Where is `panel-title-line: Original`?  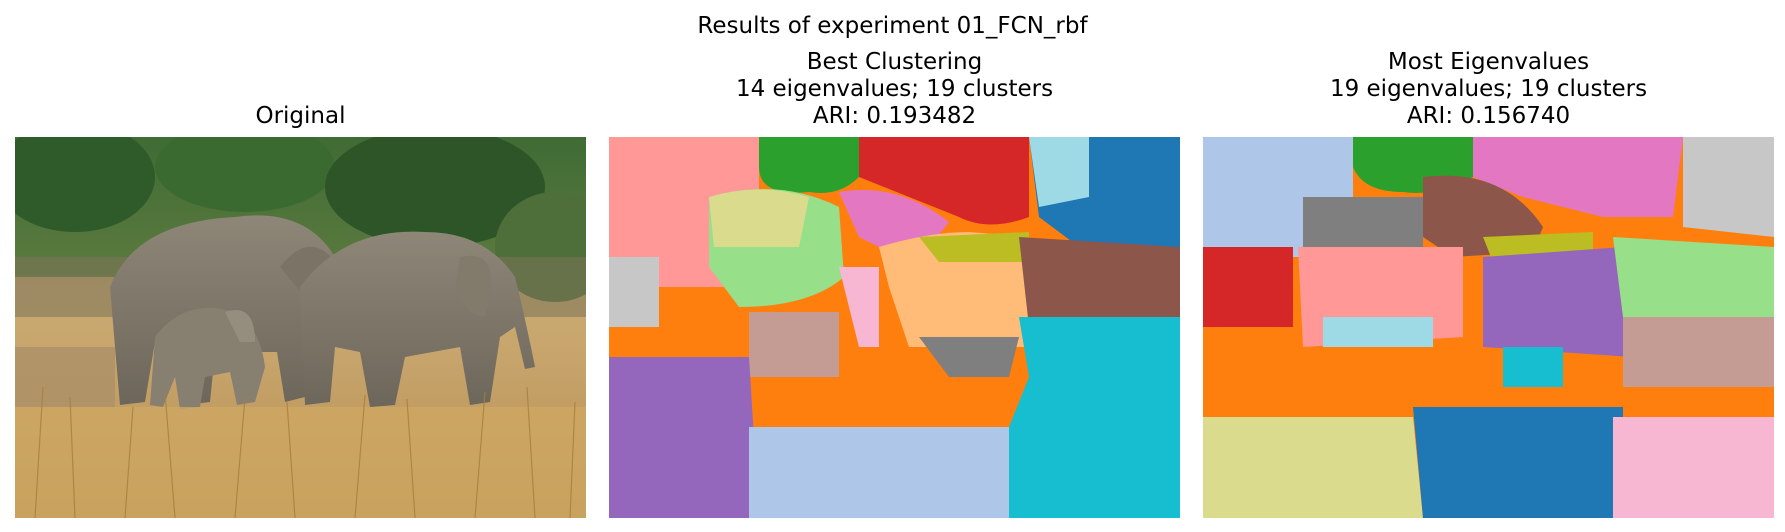
panel-title-line: Original is located at coordinates (300, 116).